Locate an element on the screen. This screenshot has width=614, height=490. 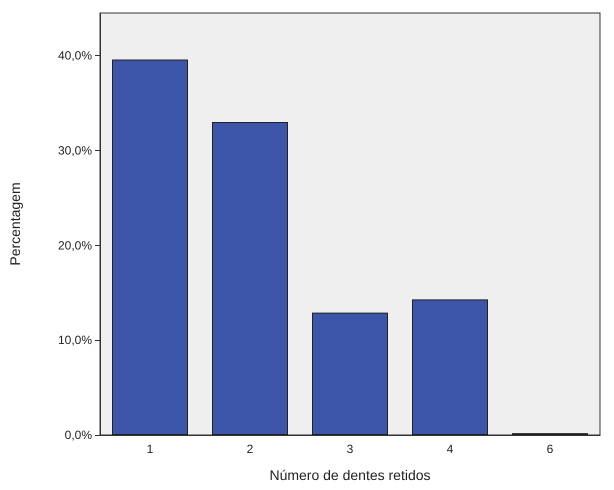
y-tick-label: 0,0% is located at coordinates (78, 435).